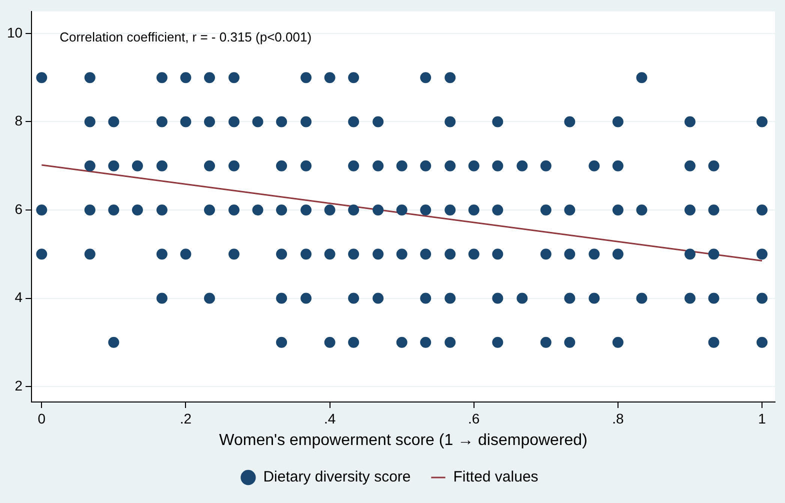 This screenshot has width=785, height=503. Describe the element at coordinates (330, 418) in the screenshot. I see `x-tick-label: .4` at that location.